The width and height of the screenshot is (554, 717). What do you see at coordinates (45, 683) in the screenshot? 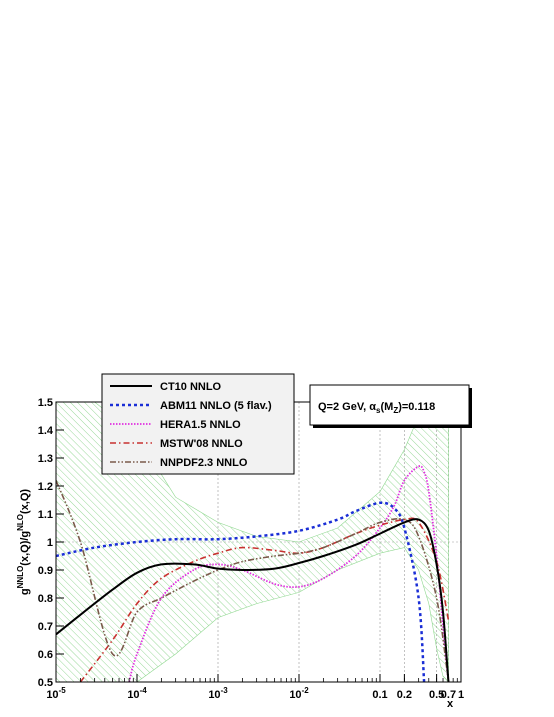
I see `y-tick-label: 0.5` at bounding box center [45, 683].